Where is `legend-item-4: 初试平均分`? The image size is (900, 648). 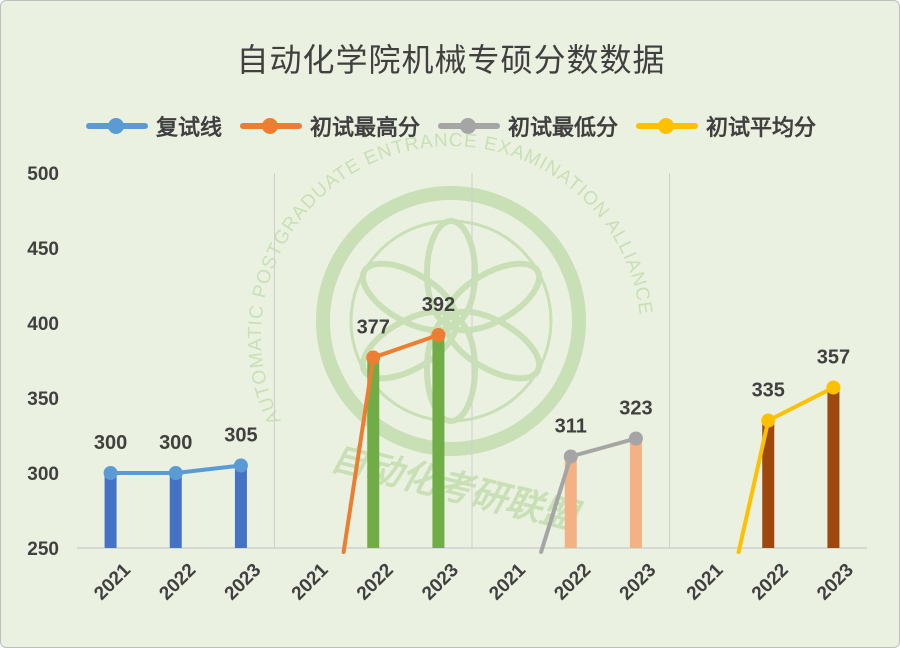 legend-item-4: 初试平均分 is located at coordinates (726, 126).